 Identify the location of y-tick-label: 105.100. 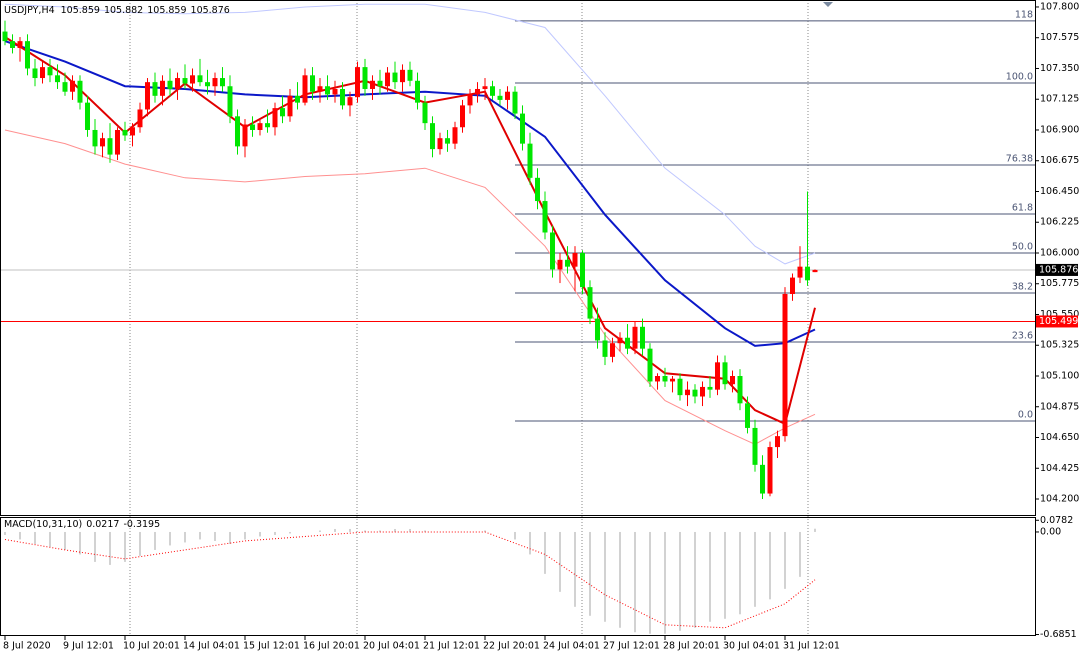
(1059, 375).